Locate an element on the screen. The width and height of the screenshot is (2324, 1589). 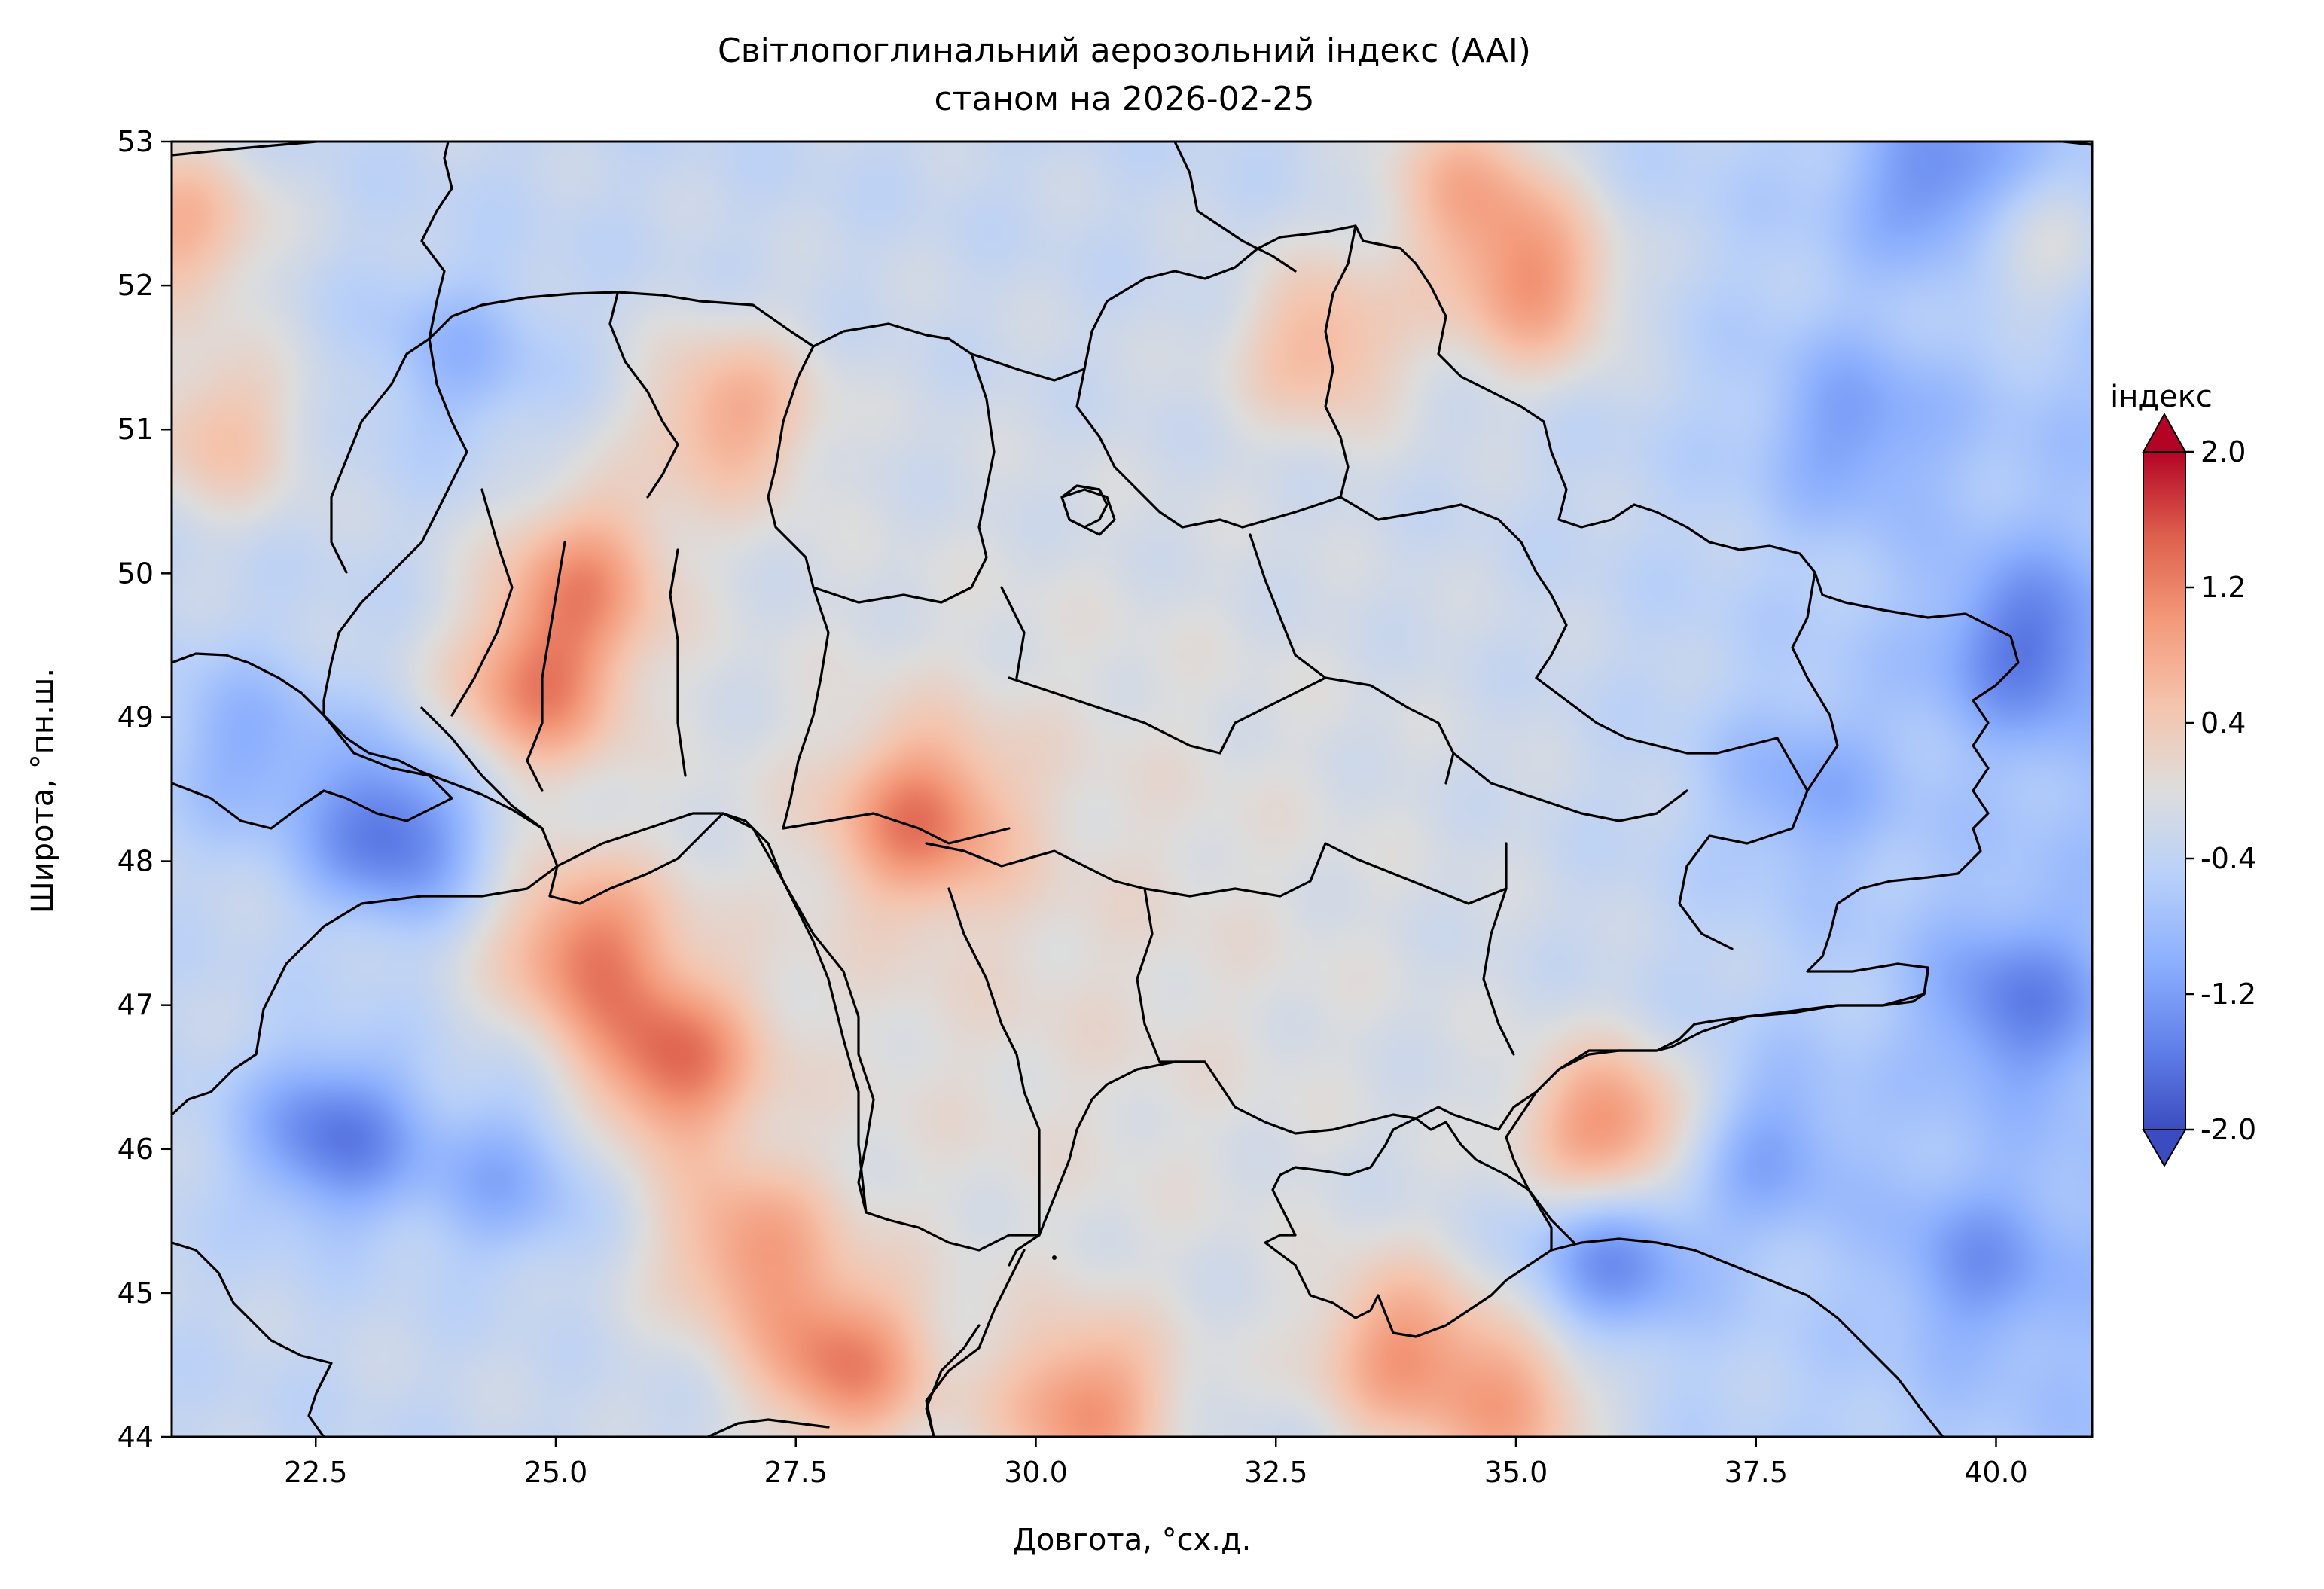
oblast-border-kirovohrad-mykolaiv is located at coordinates (1126, 870).